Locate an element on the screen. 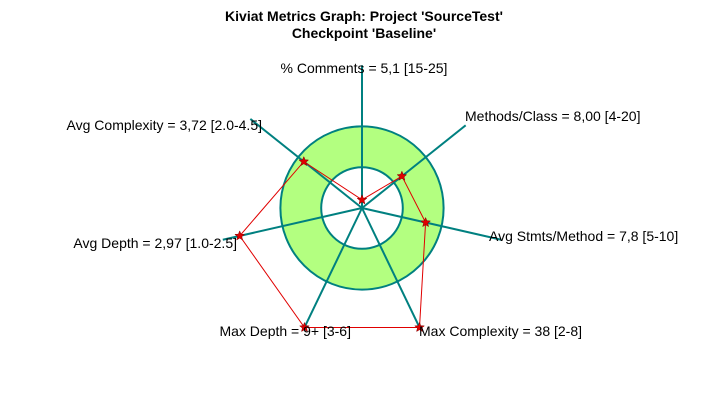 This screenshot has width=728, height=408. axis-label-1: % Comments = 5,1 [15-25] is located at coordinates (364, 68).